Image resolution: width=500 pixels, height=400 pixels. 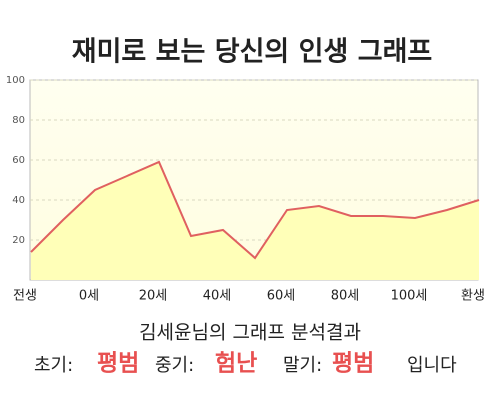 I want to click on x-tick-label: 80세, so click(x=345, y=296).